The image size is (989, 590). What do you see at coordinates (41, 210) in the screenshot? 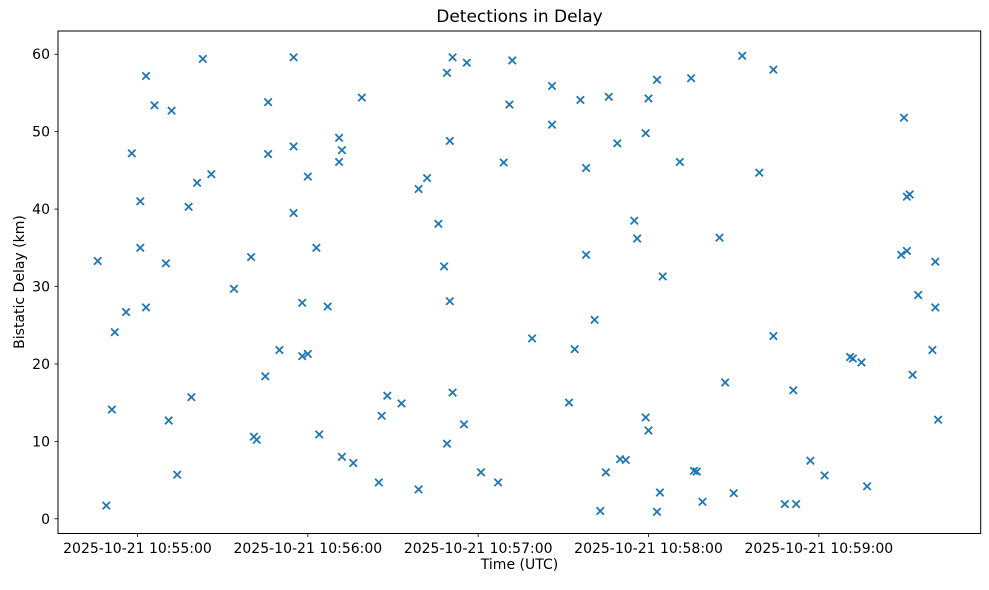
I see `y-tick-label: 40` at bounding box center [41, 210].